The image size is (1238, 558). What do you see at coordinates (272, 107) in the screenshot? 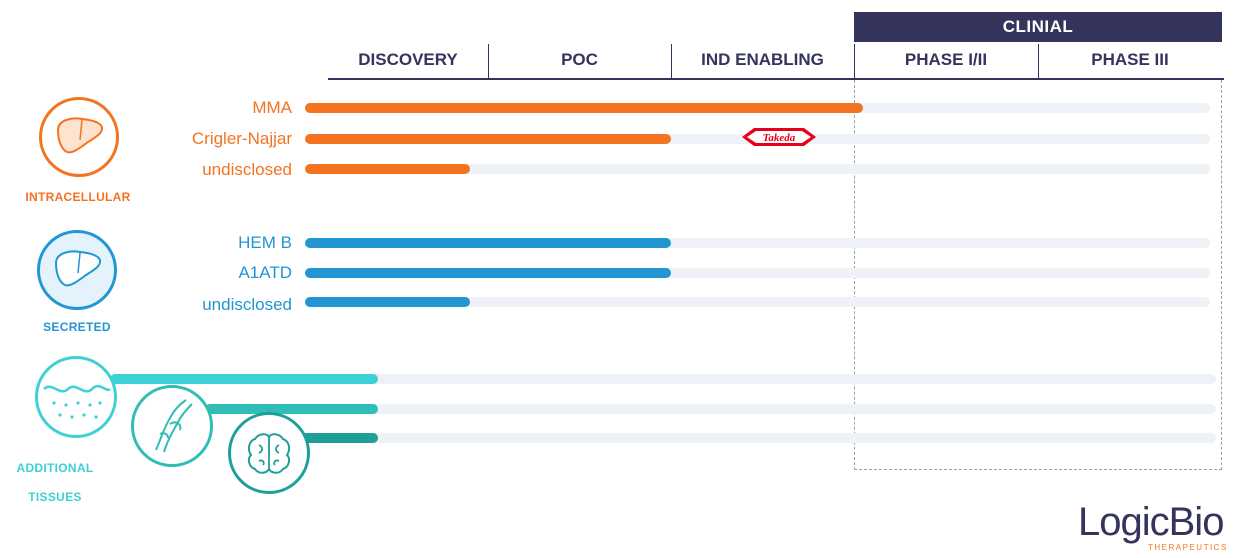
I see `program-label-mma: MMA` at bounding box center [272, 107].